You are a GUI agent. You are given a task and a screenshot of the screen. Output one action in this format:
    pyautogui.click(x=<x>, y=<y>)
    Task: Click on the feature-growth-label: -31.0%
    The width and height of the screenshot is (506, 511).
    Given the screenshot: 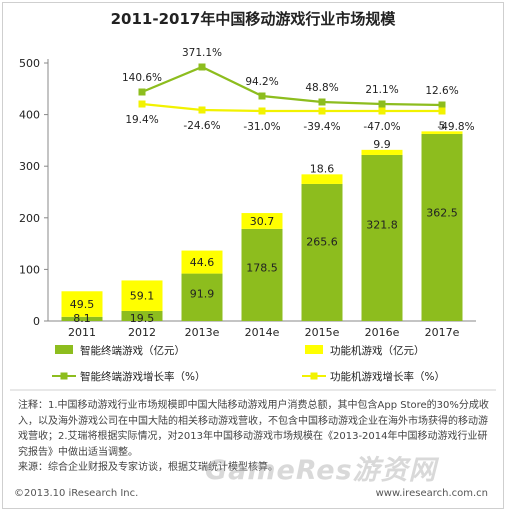 What is the action you would take?
    pyautogui.click(x=261, y=127)
    